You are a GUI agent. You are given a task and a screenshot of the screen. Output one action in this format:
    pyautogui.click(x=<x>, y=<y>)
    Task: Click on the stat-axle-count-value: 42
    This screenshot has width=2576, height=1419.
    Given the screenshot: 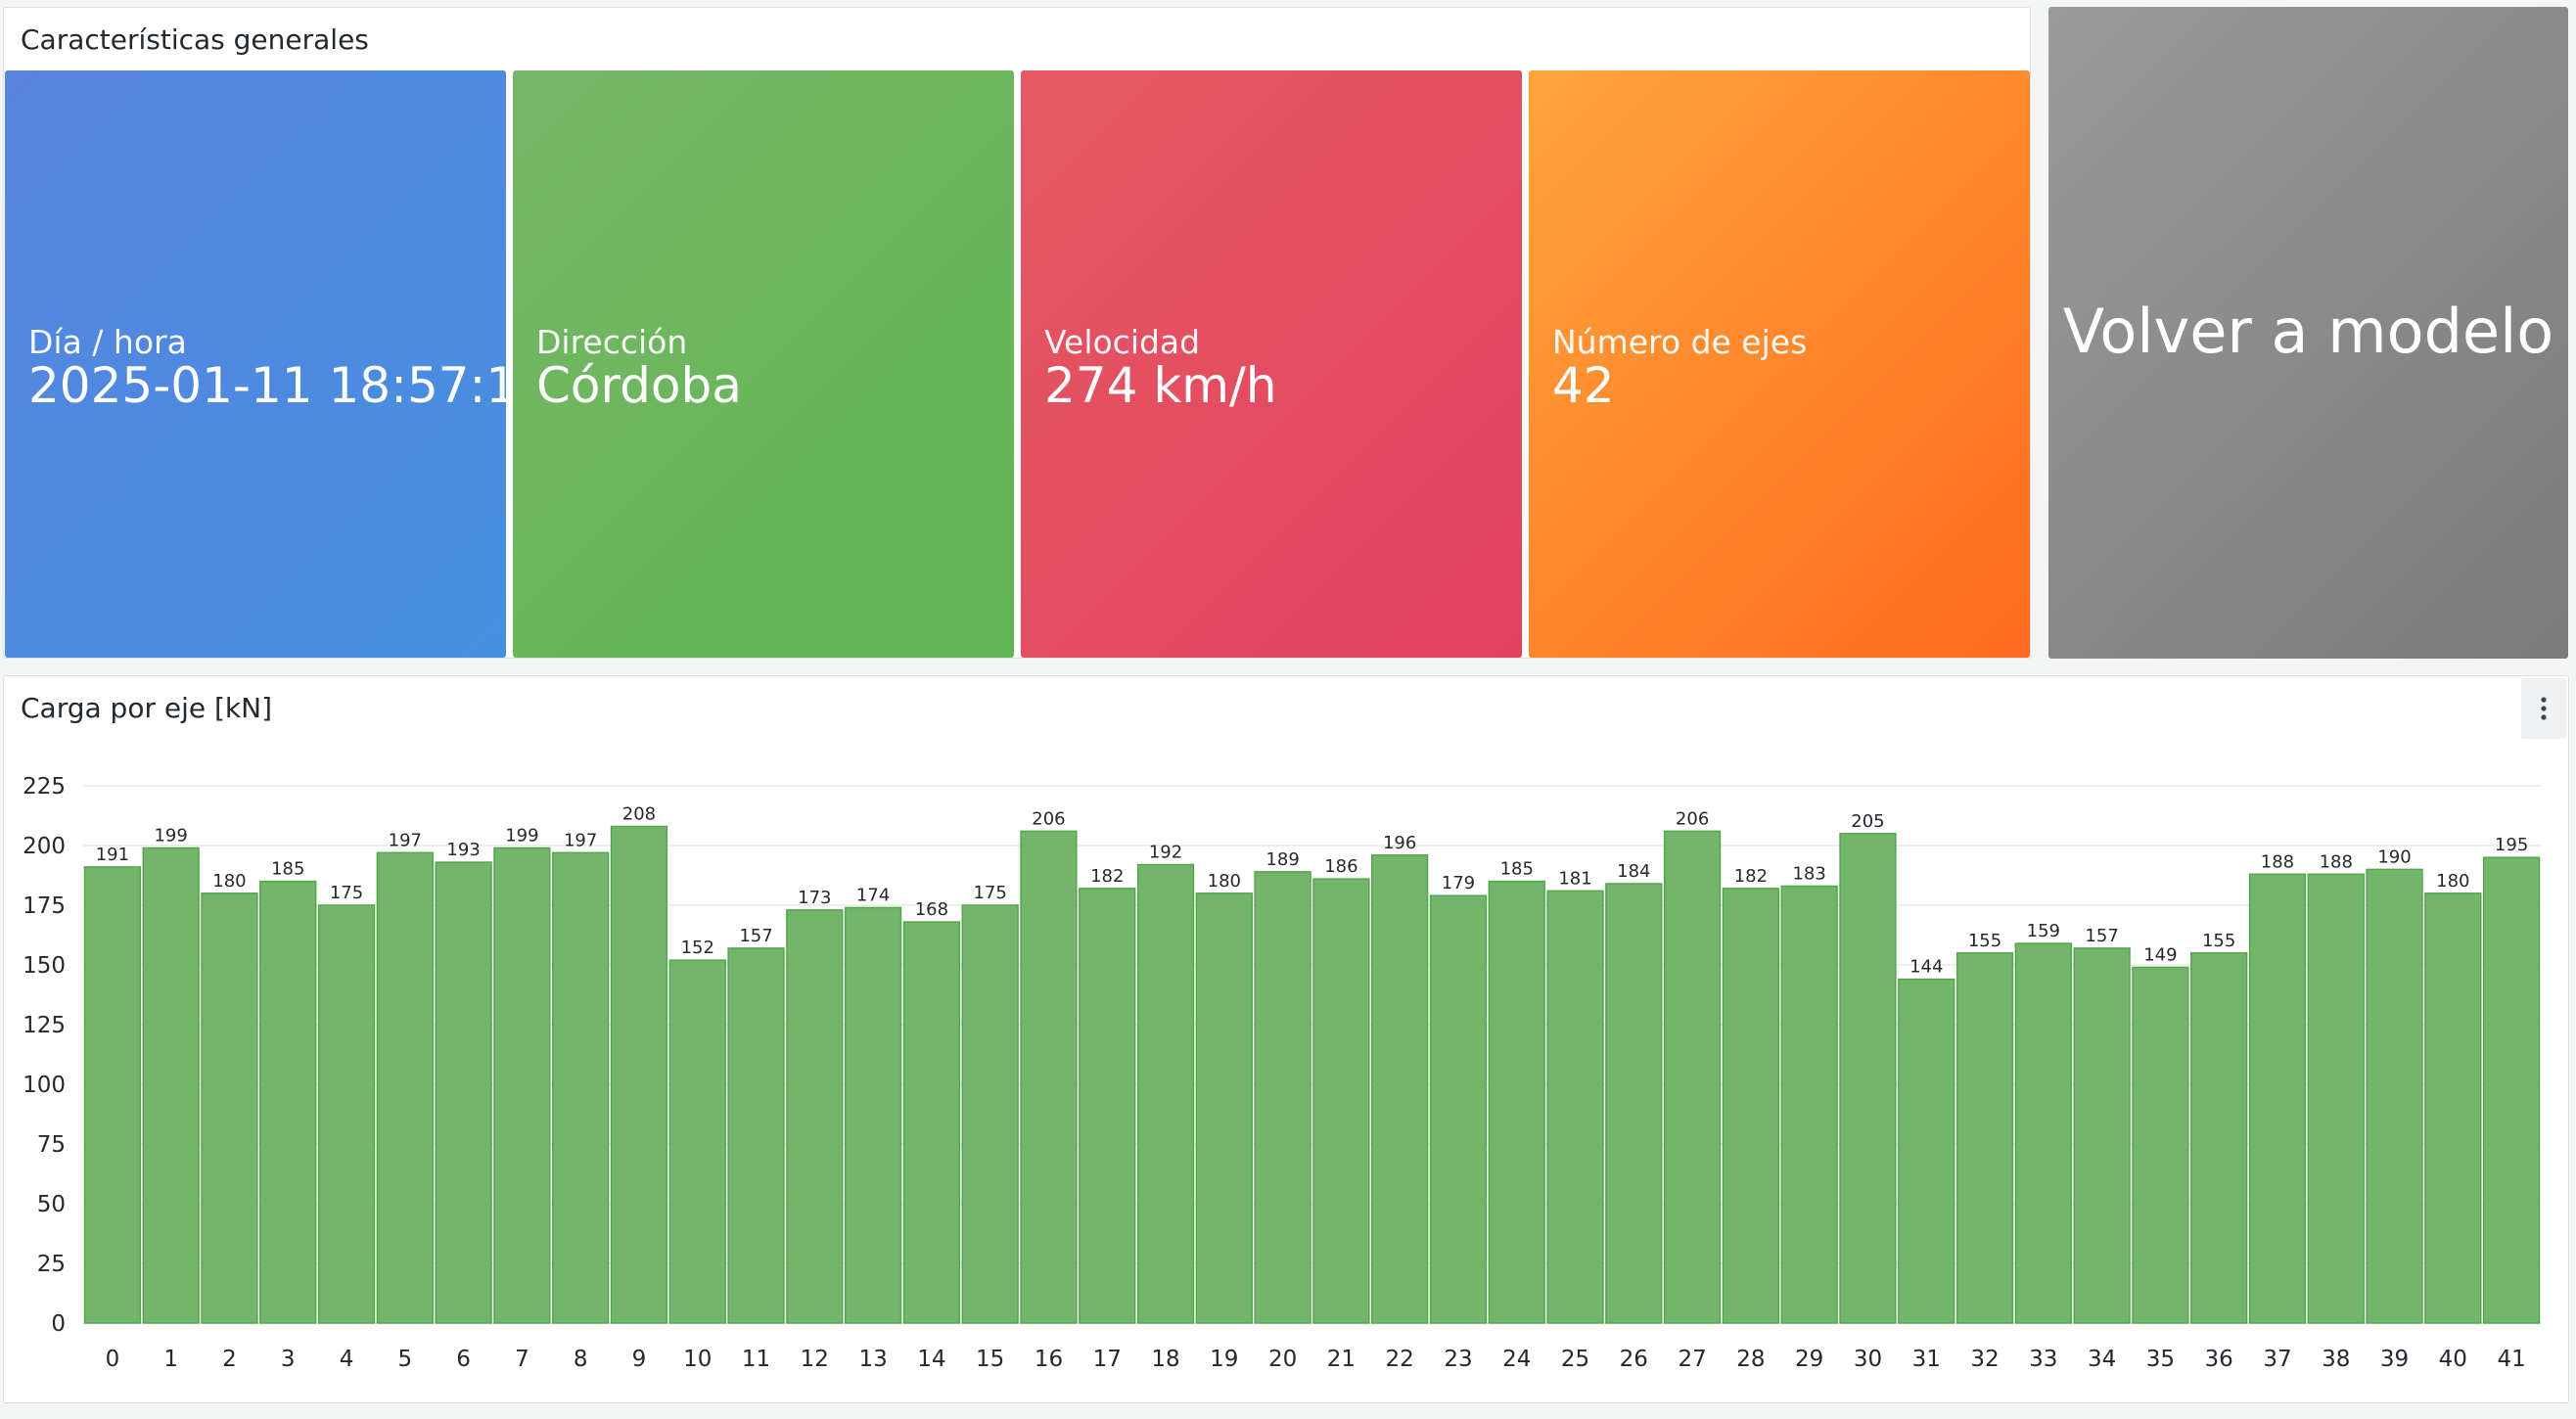 What is the action you would take?
    pyautogui.click(x=1584, y=386)
    